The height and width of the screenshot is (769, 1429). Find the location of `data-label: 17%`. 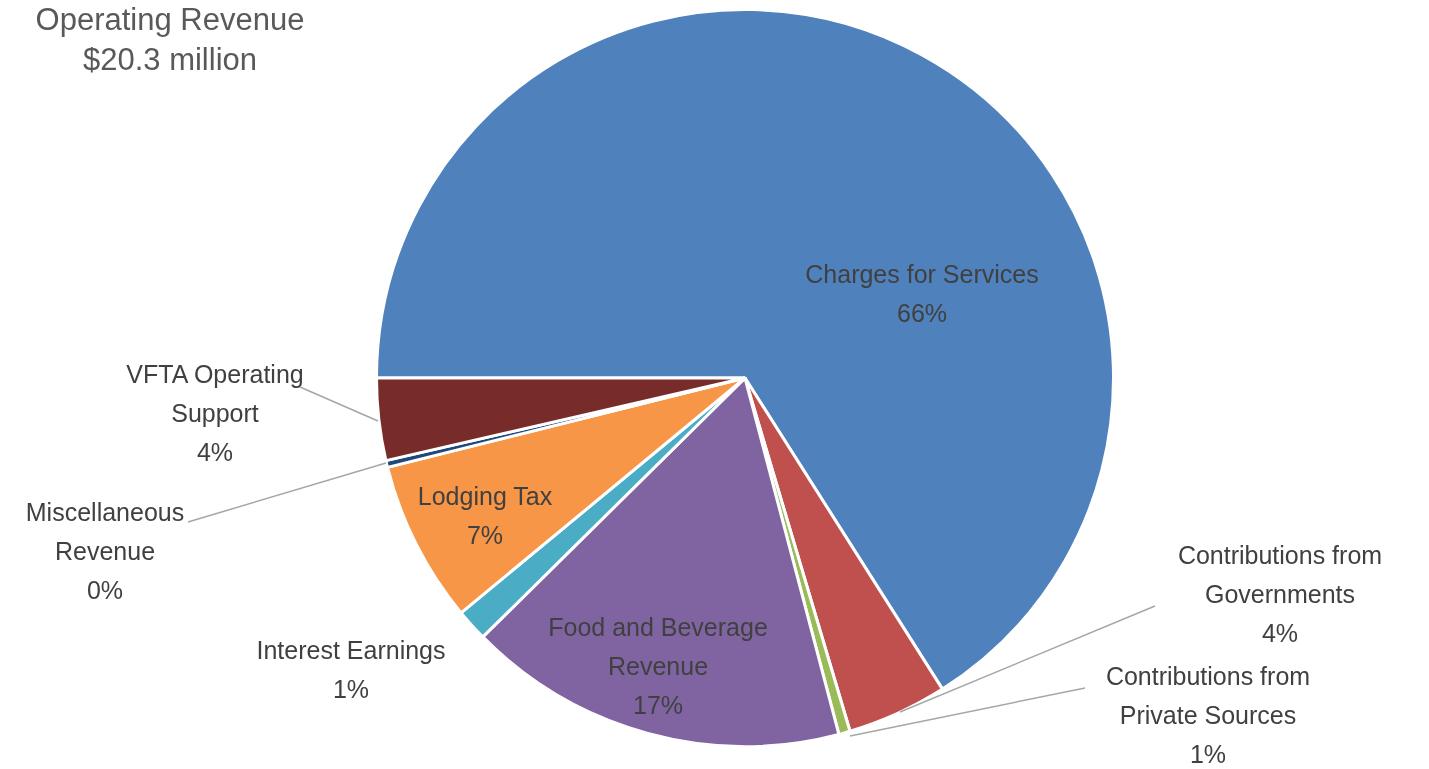

data-label: 17% is located at coordinates (658, 704).